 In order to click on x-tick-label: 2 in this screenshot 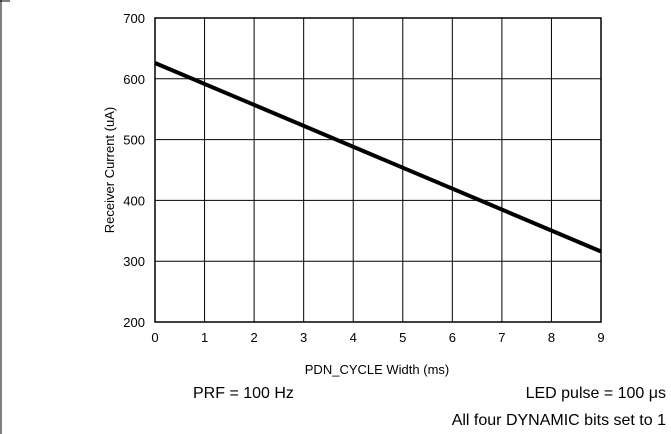, I will do `click(253, 337)`.